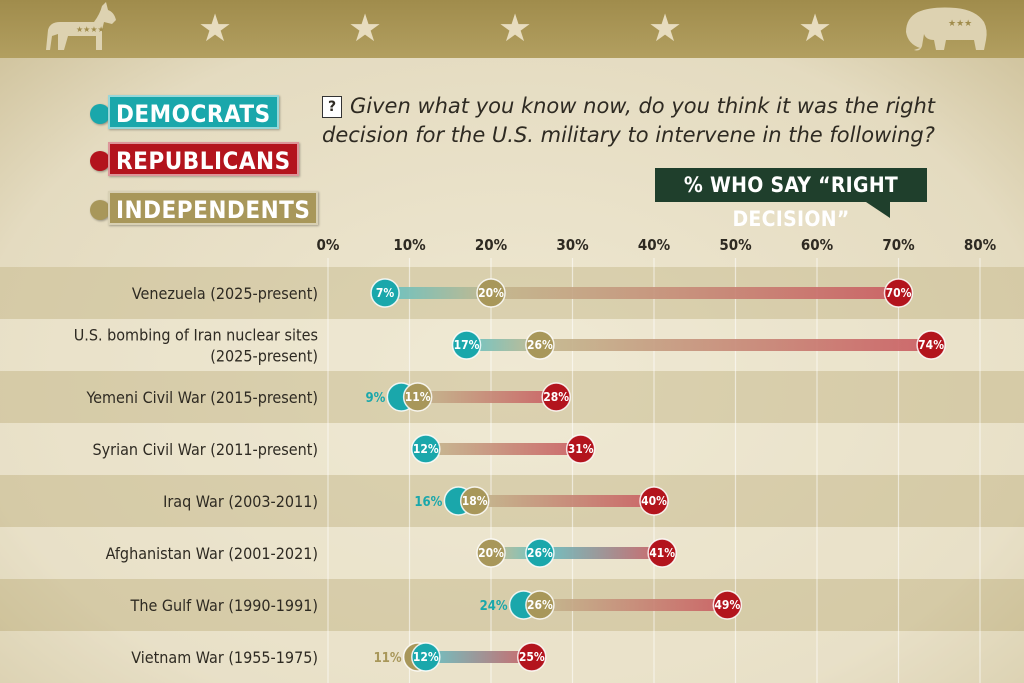  I want to click on category-label: Vietnam War (1955-1975), so click(224, 657).